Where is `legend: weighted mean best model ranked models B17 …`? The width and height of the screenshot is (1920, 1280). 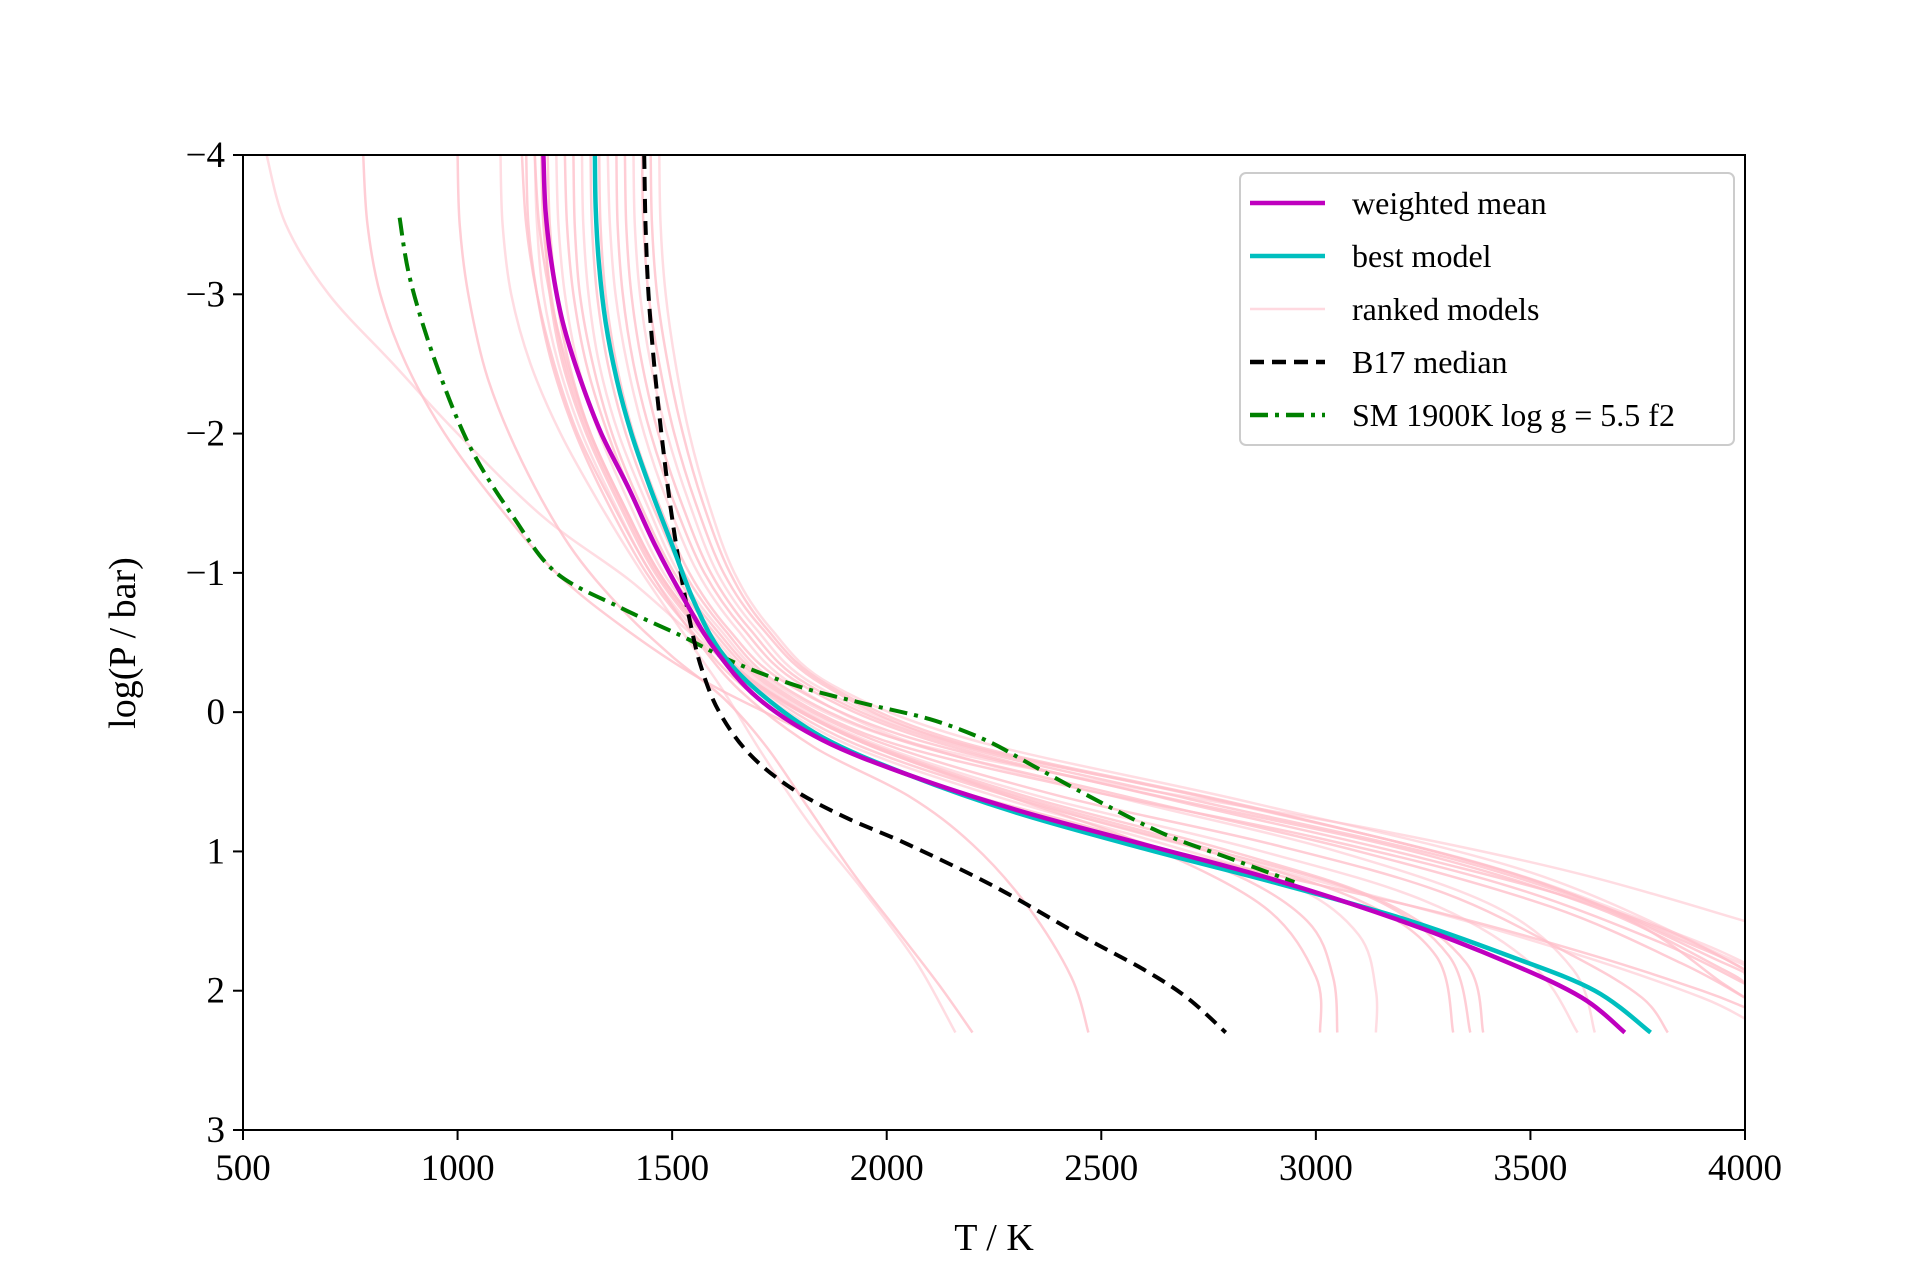 legend: weighted mean best model ranked models B17 … is located at coordinates (1487, 309).